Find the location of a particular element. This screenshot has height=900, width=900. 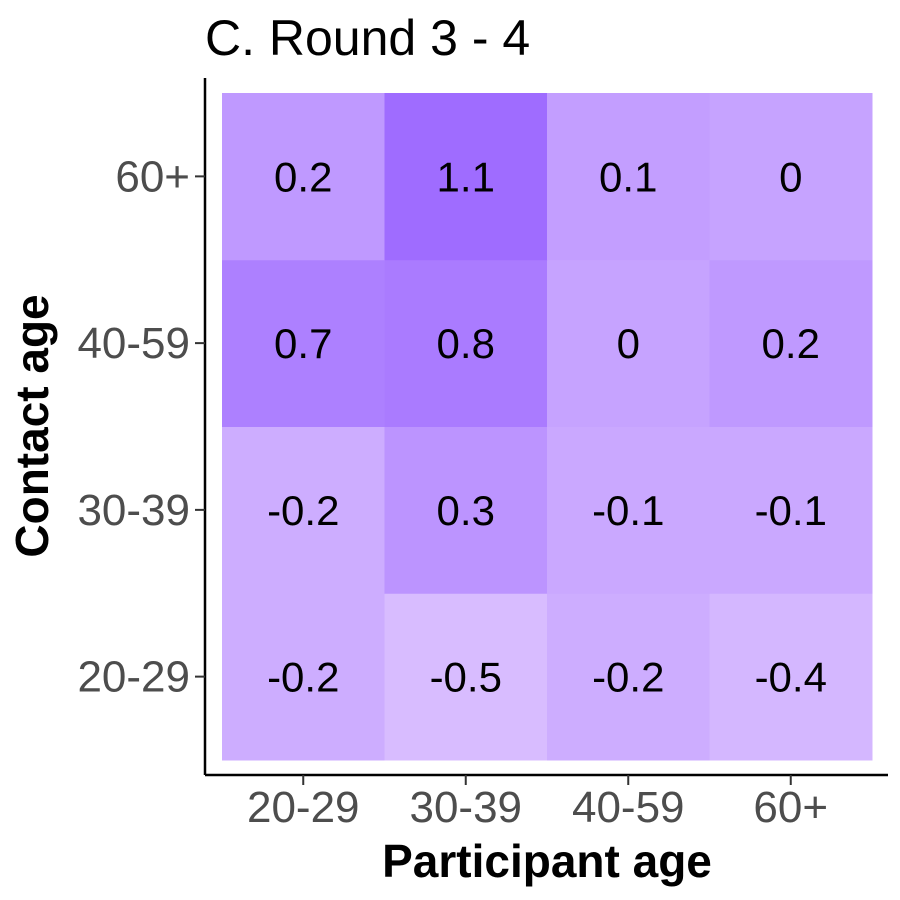

y-tick-label: 20-29 is located at coordinates (133, 677).